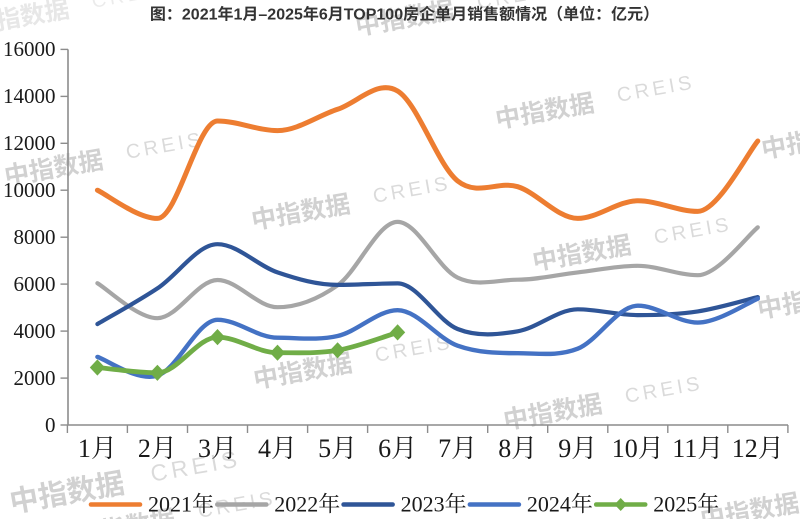  Describe the element at coordinates (204, 448) in the screenshot. I see `svg-text: 3` at that location.